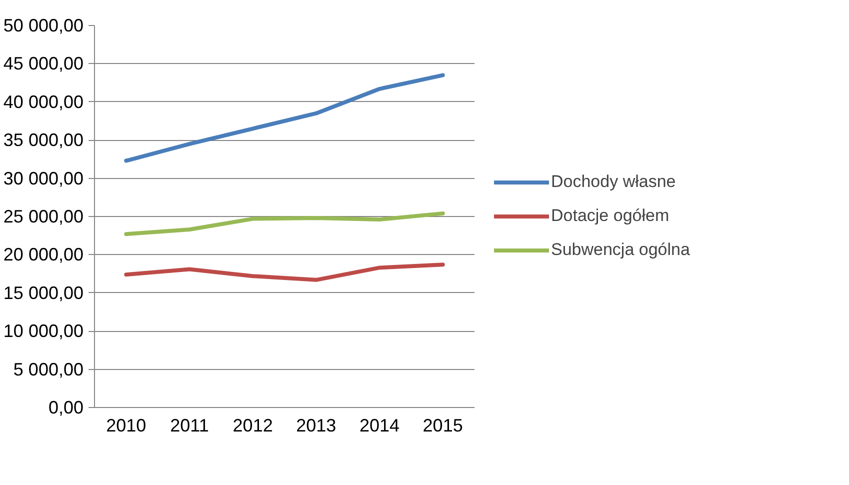  What do you see at coordinates (43, 292) in the screenshot?
I see `y-tick-label: 15 000,00` at bounding box center [43, 292].